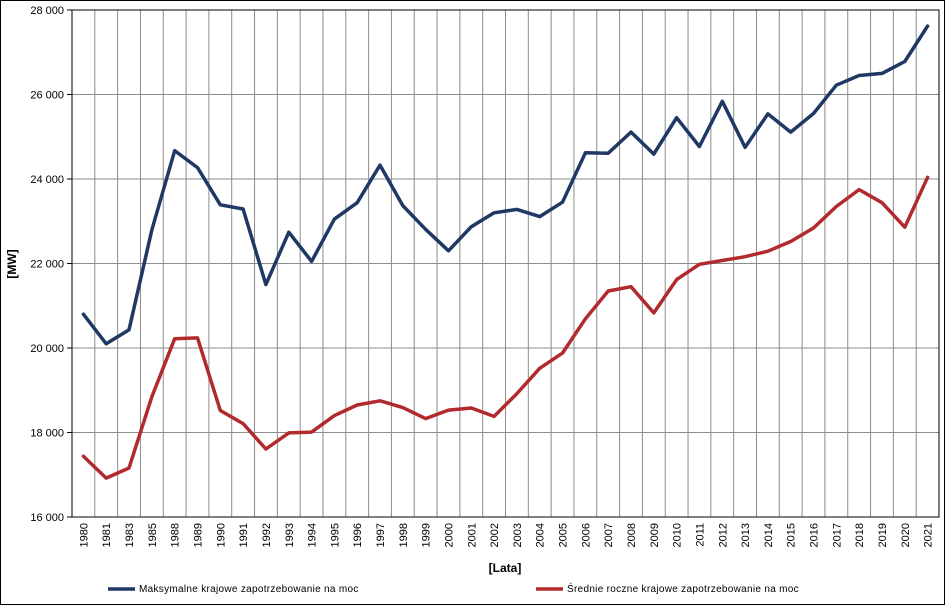 The width and height of the screenshot is (945, 605). What do you see at coordinates (929, 535) in the screenshot?
I see `x-tick-label: 2021` at bounding box center [929, 535].